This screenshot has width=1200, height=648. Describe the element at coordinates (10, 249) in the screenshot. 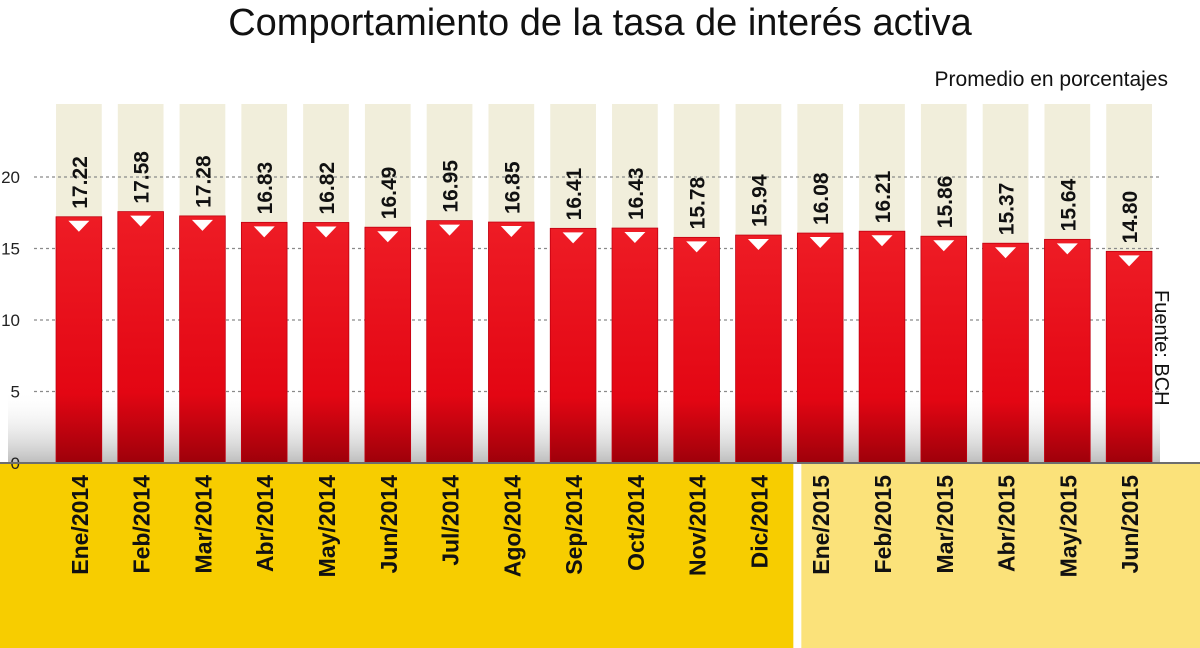

I see `y-tick-label: 15` at that location.